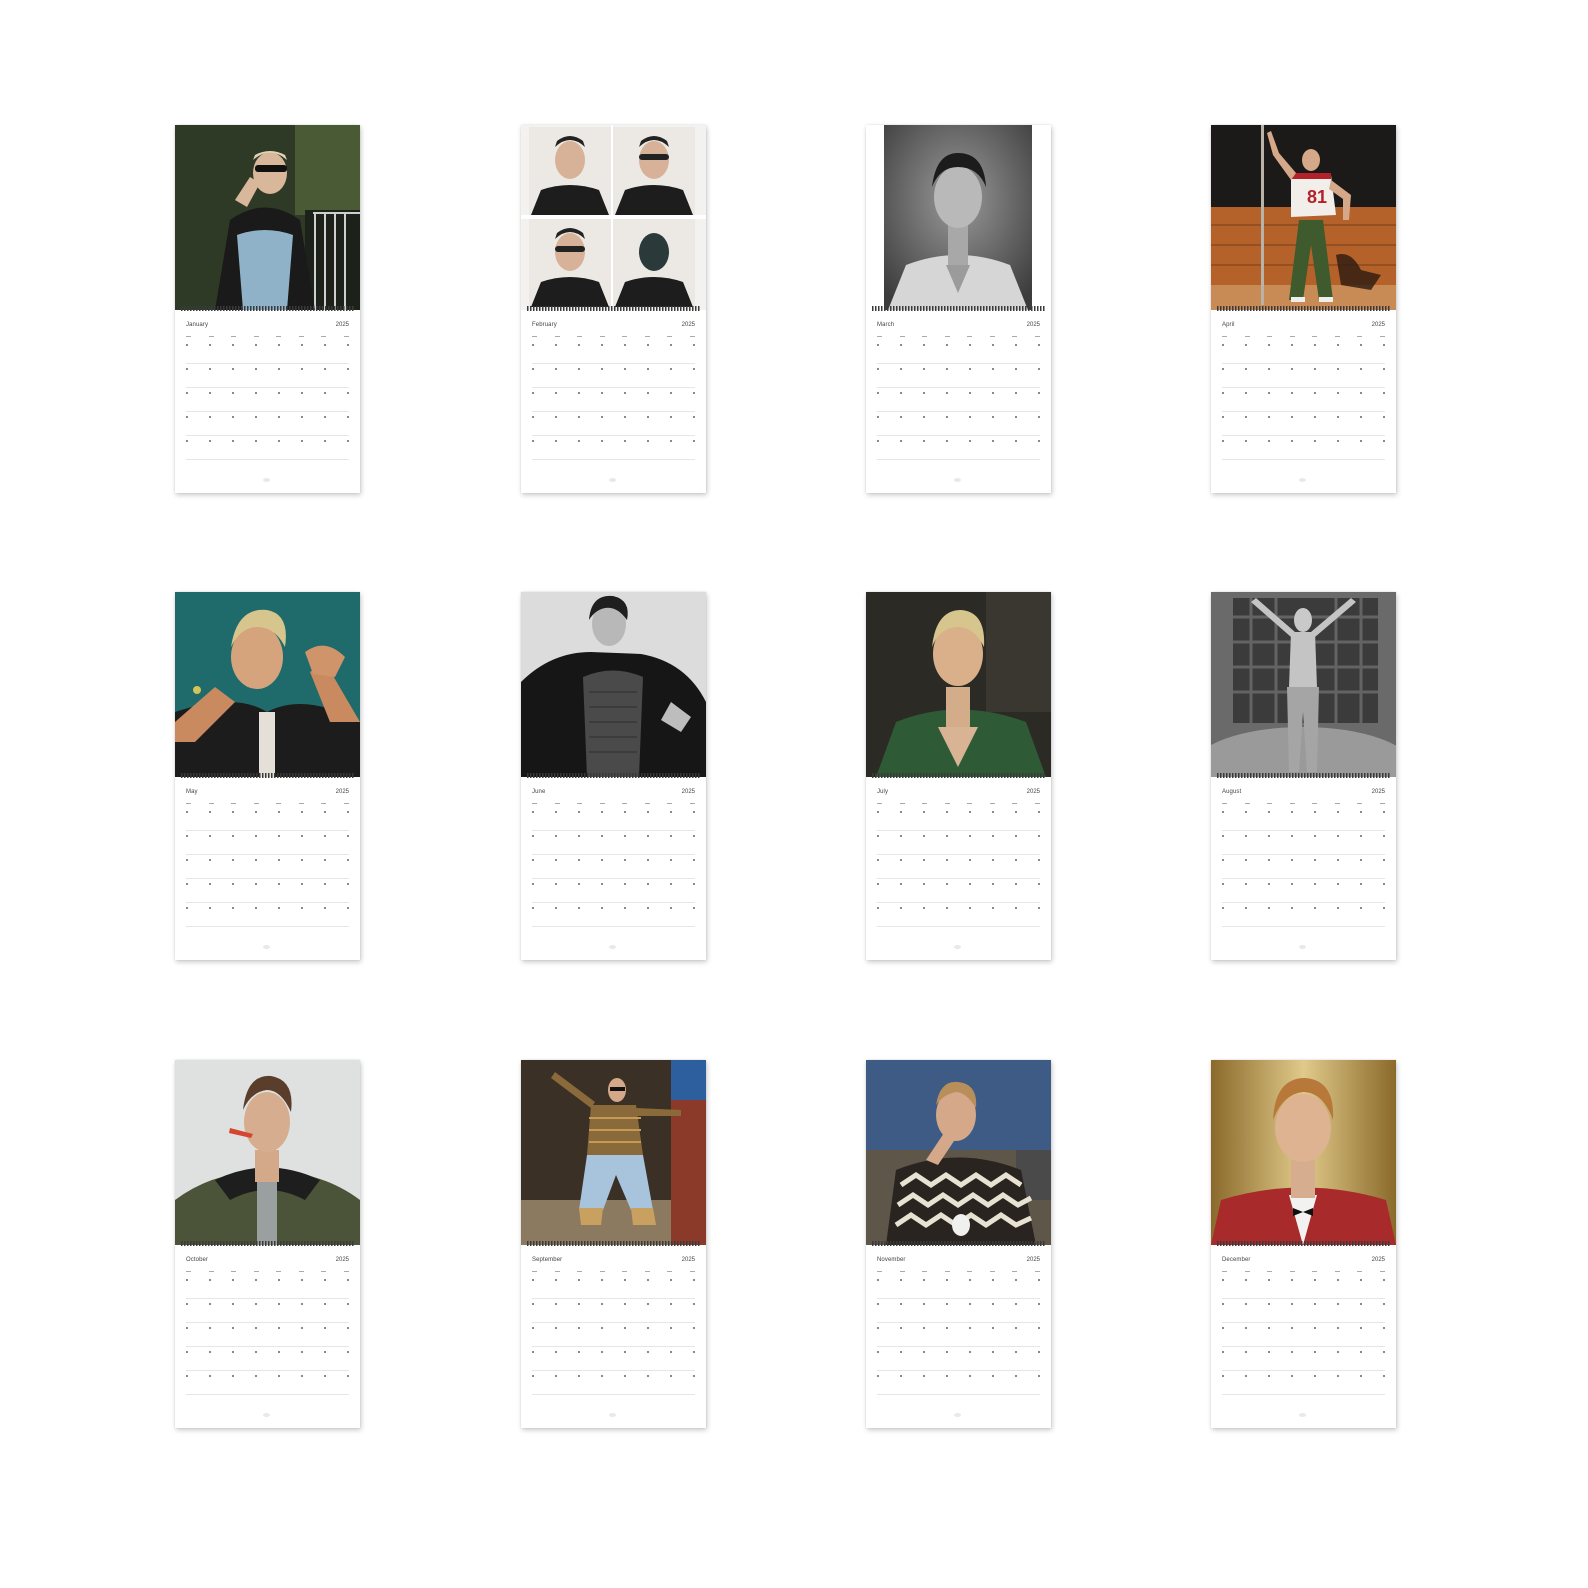  I want to click on calendar-sheet: April 2025, so click(1303, 402).